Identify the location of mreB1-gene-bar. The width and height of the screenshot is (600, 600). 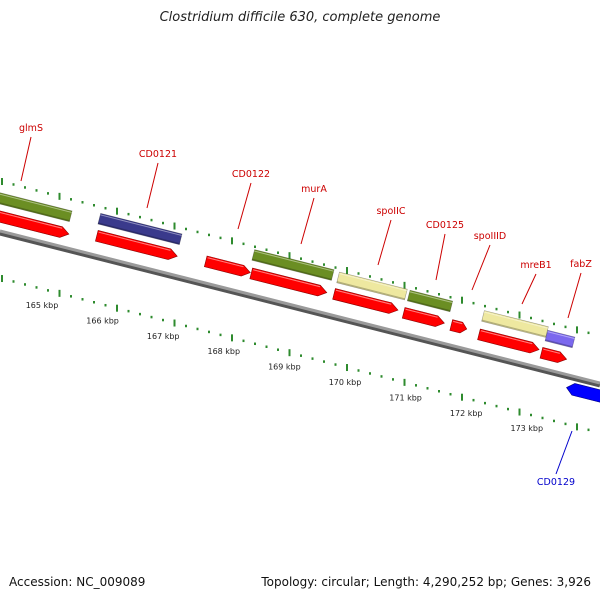
(515, 324).